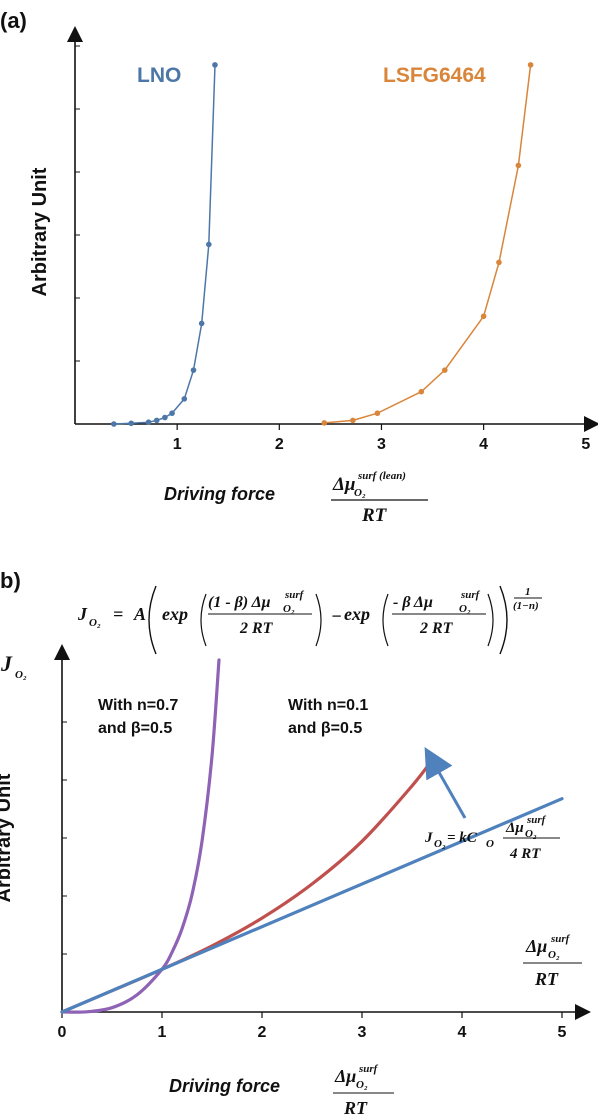  Describe the element at coordinates (413, 602) in the screenshot. I see `eq-top-num-2: - β Δμ` at that location.